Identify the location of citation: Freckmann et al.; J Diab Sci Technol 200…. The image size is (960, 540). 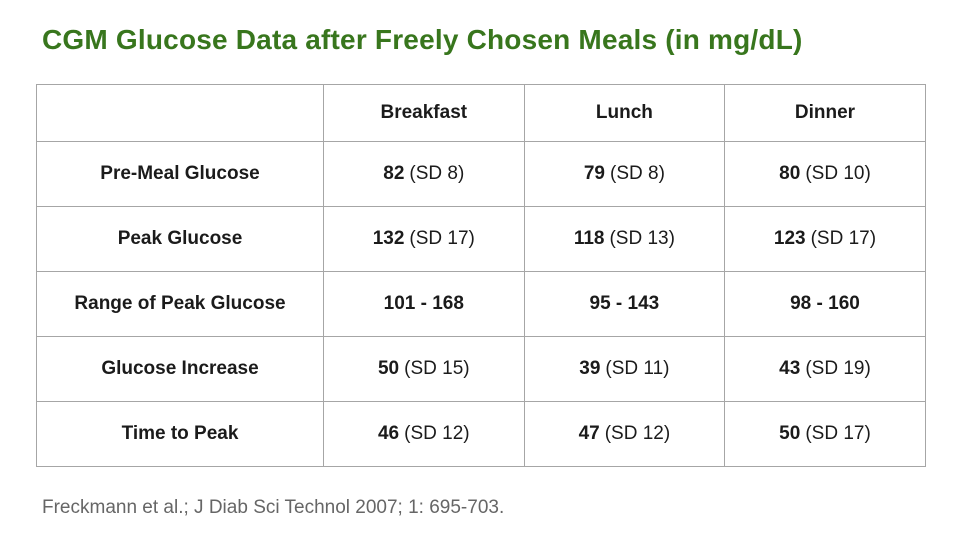
(273, 508).